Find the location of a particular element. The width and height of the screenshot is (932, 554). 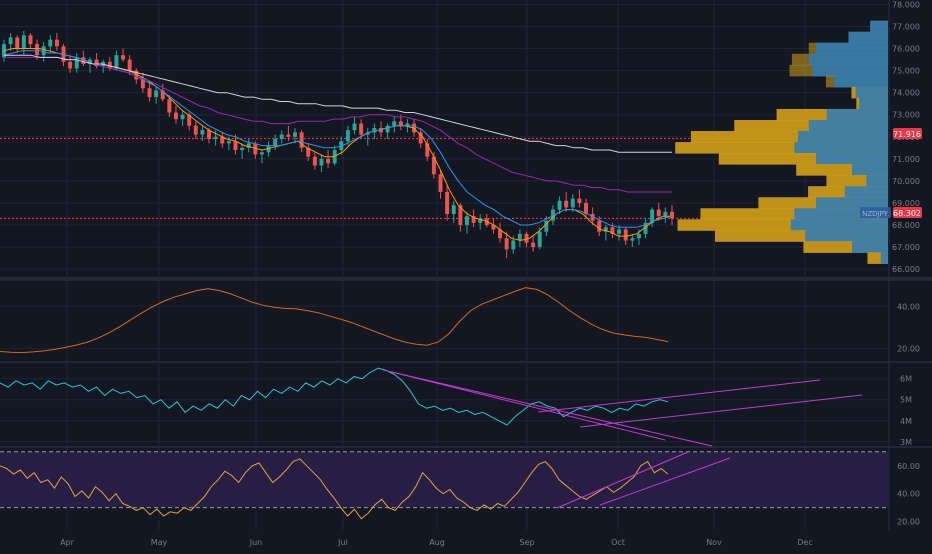

time-axis: Apr May Jun Jul Aug Sep Oct Nov Dec is located at coordinates (436, 542).